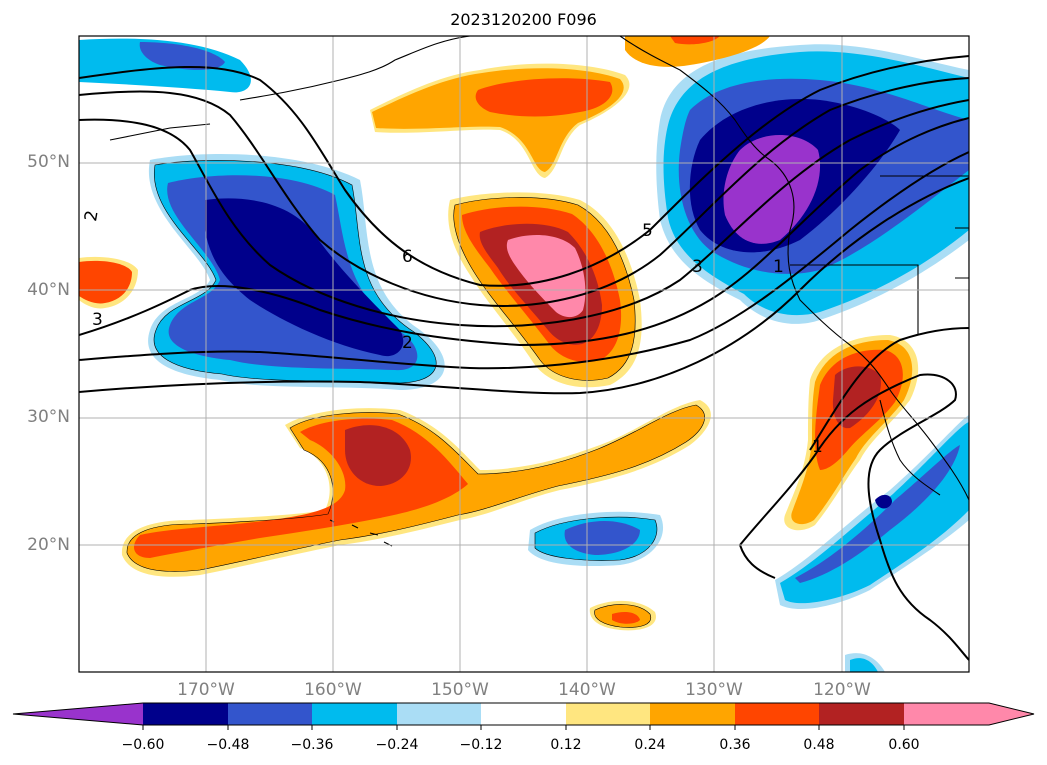 Image resolution: width=1047 pixels, height=765 pixels. I want to click on colorbar-tick-label: −0.24, so click(397, 745).